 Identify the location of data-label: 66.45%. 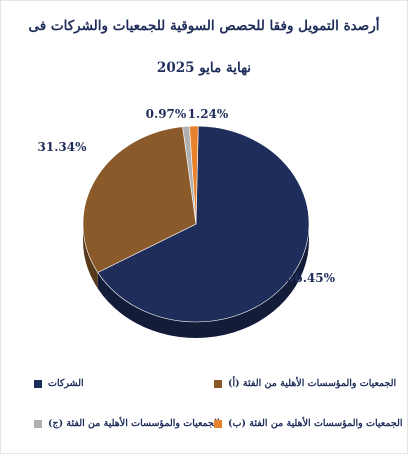
(311, 278).